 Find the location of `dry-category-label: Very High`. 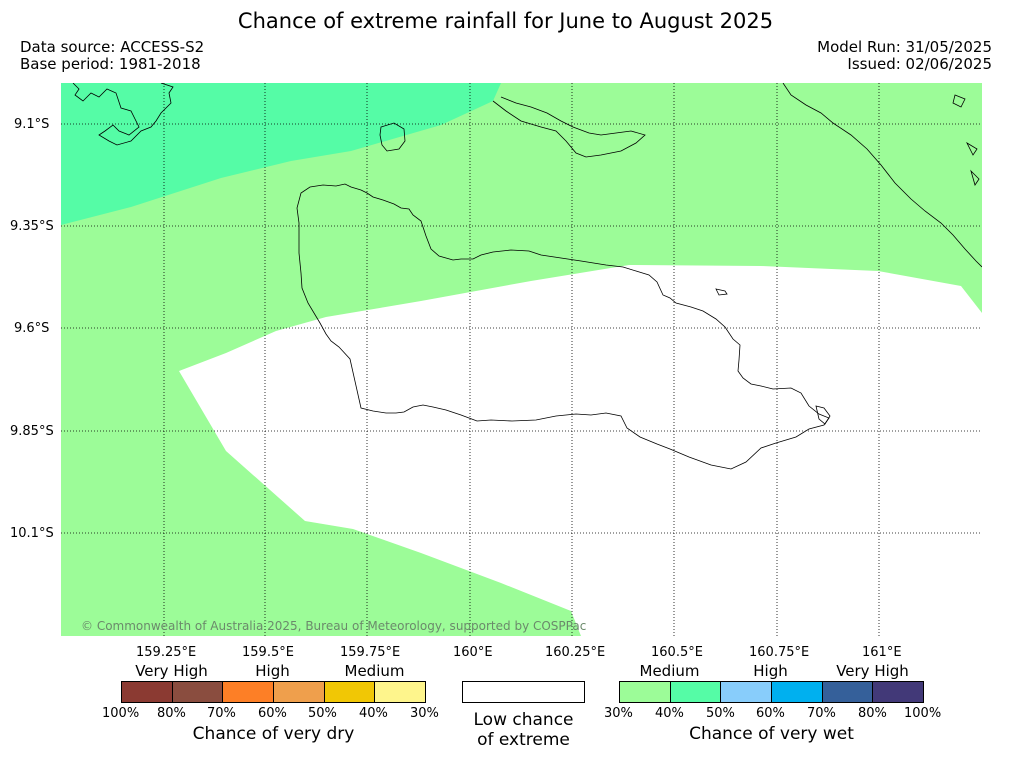

dry-category-label: Very High is located at coordinates (171, 671).